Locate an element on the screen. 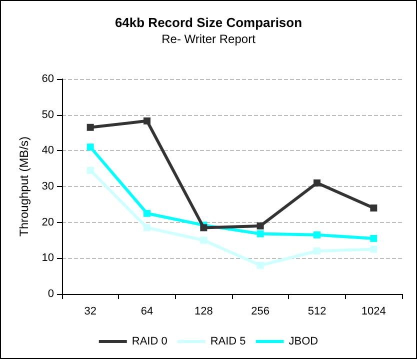 This screenshot has height=359, width=417. y-tick-label: 10 is located at coordinates (48, 258).